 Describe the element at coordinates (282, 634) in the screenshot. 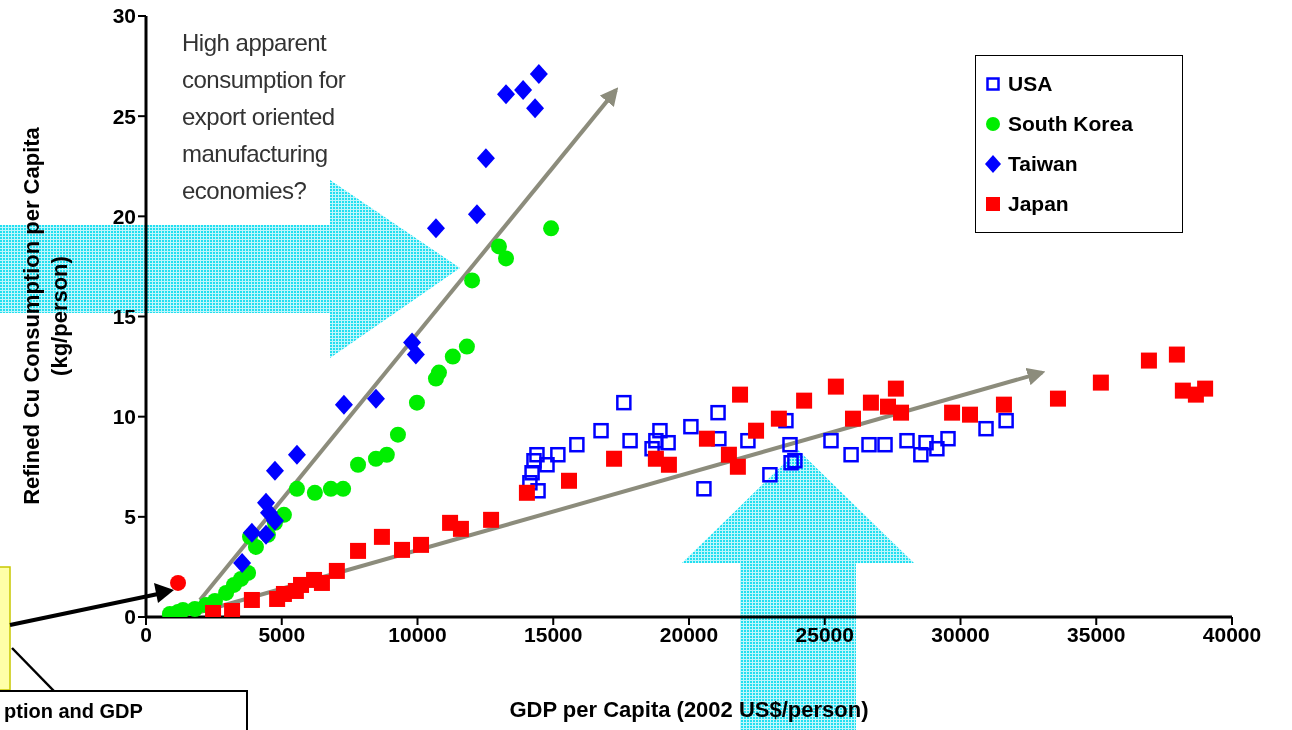

I see `x-tick-label: 5000` at that location.